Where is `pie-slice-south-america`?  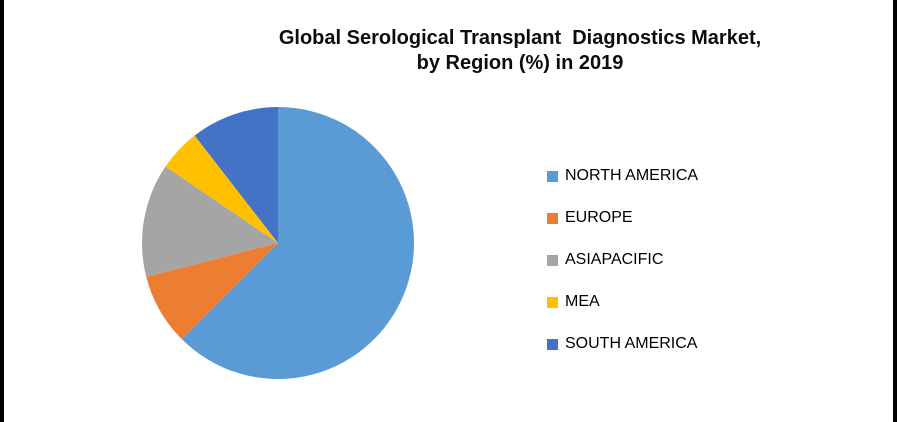
pie-slice-south-america is located at coordinates (236, 175).